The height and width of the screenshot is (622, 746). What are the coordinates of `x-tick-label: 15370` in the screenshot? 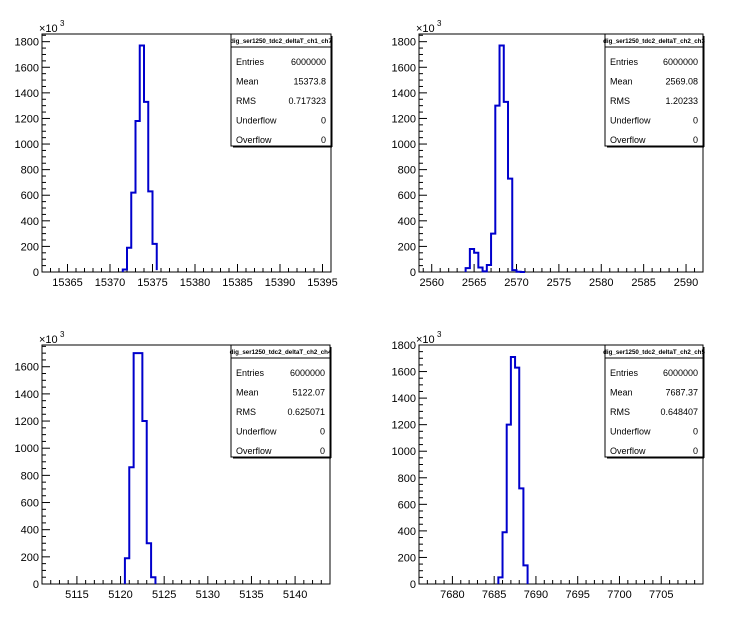 It's located at (110, 283).